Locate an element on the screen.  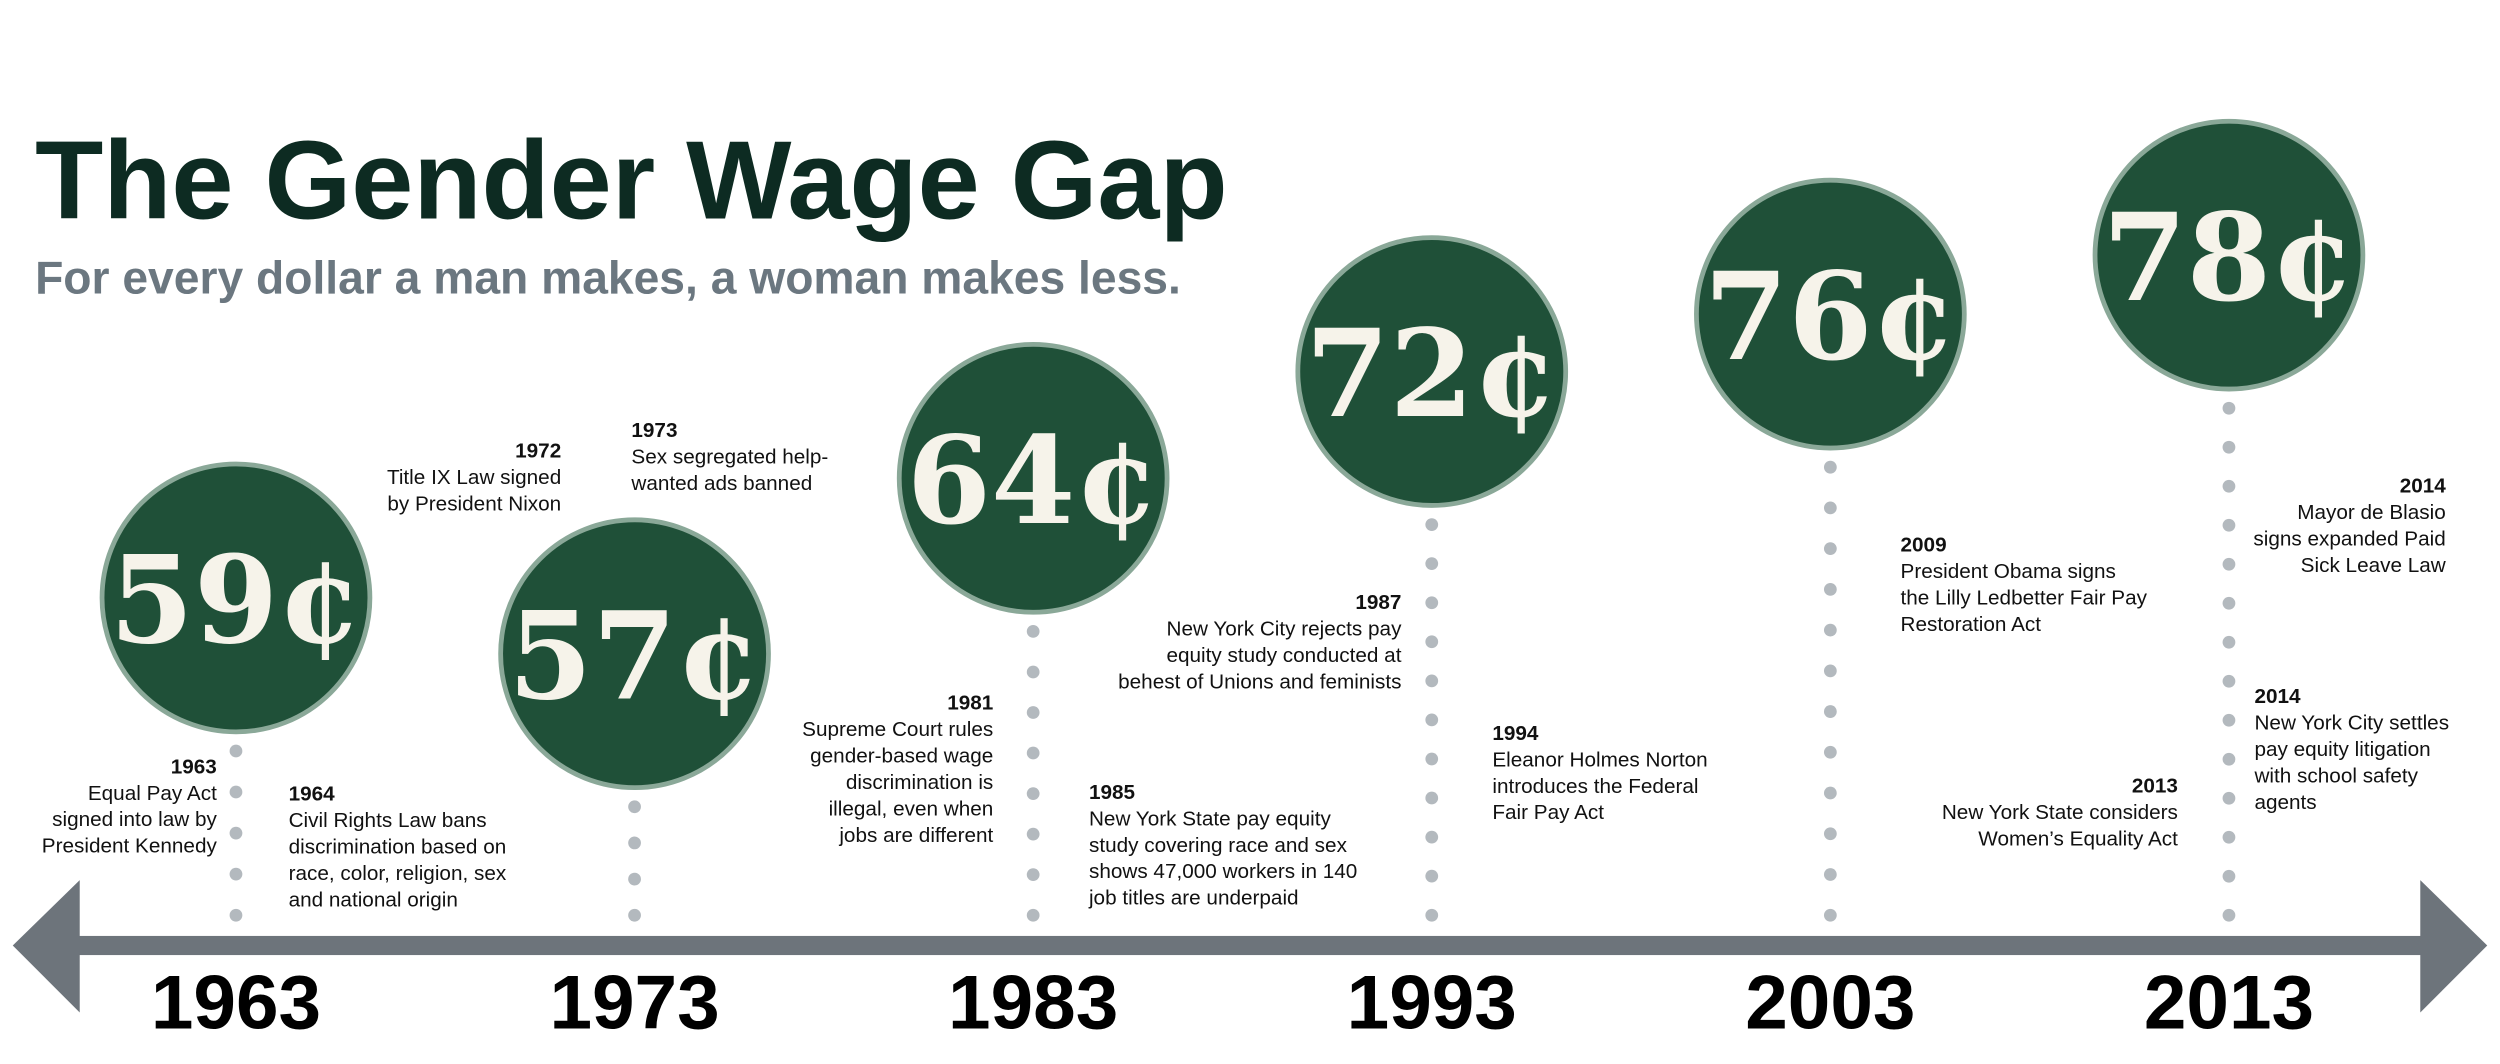
event-text: wanted ads banned is located at coordinates (721, 483).